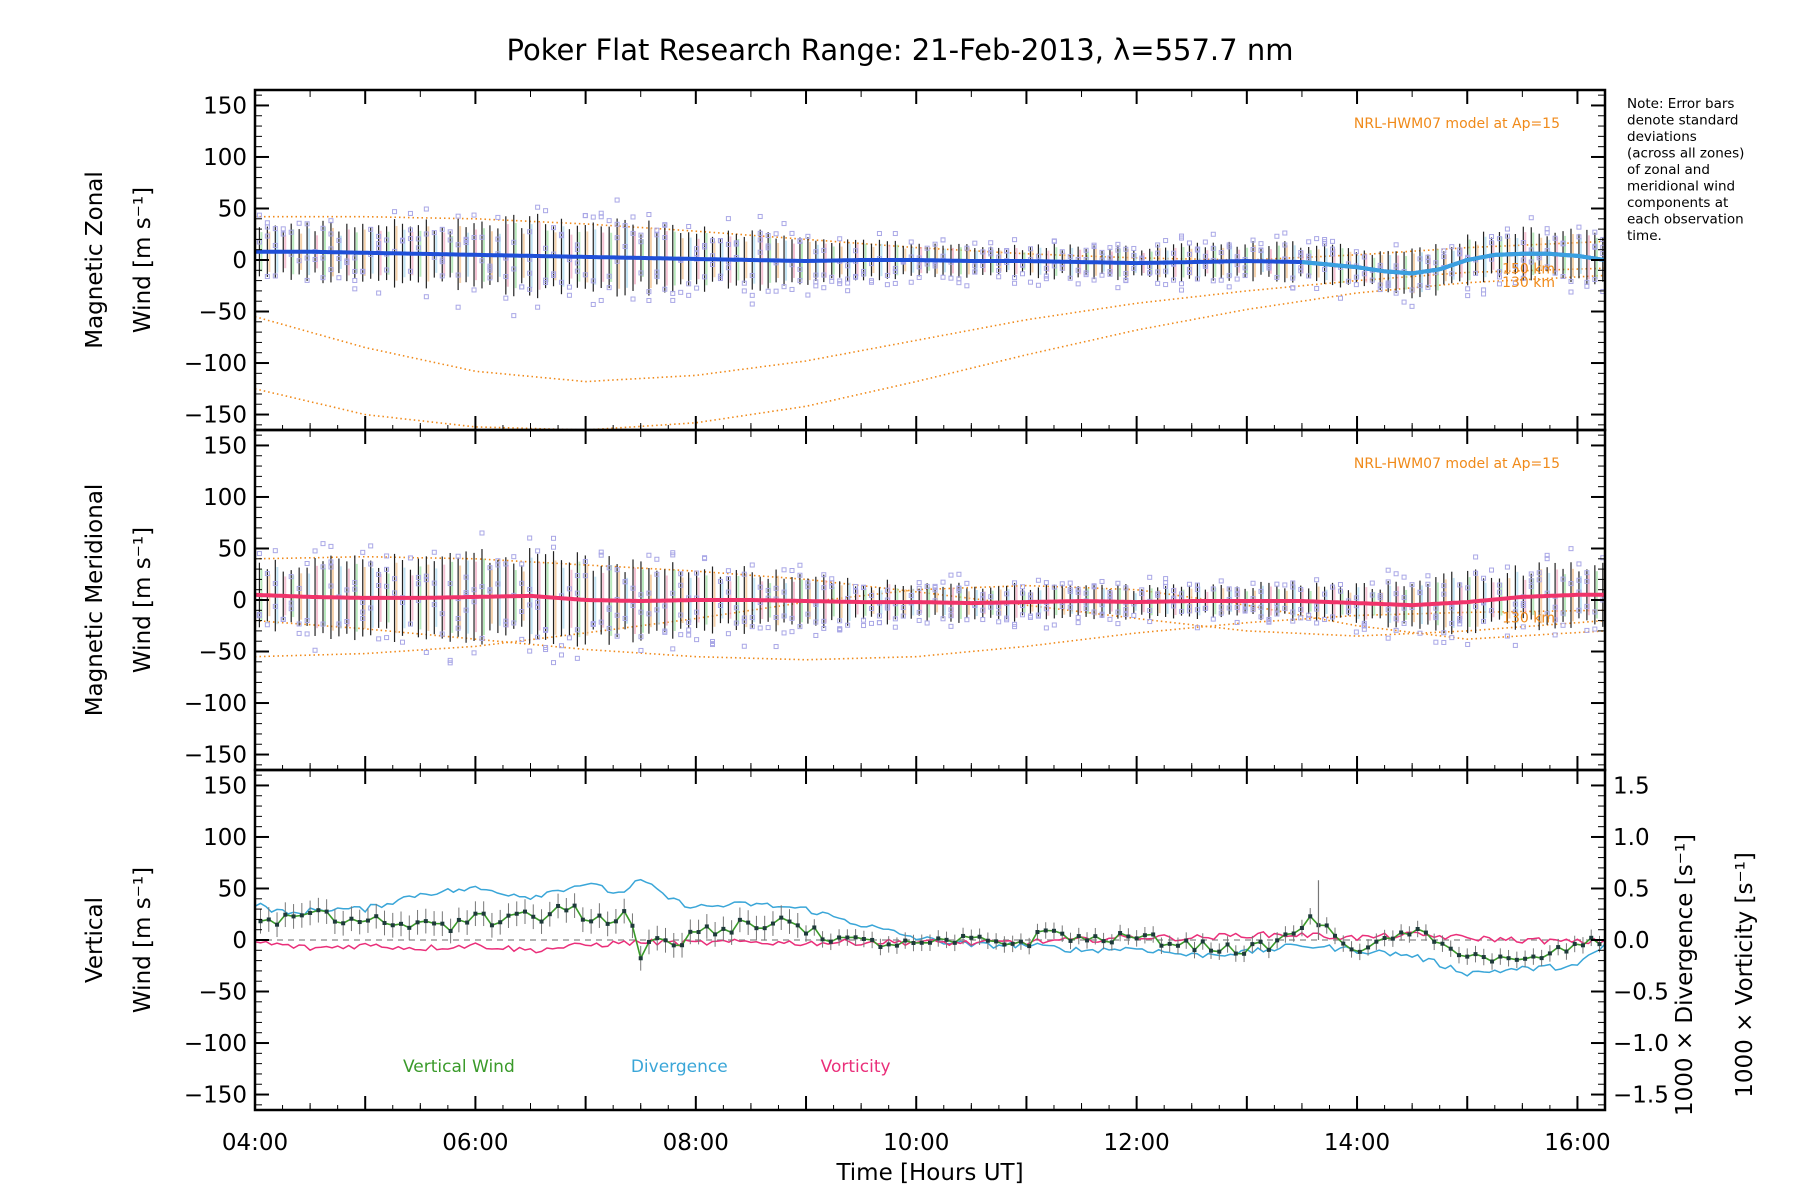 This screenshot has height=1200, width=1800. I want to click on model-label: NRL-HWM07 model at Ap=15, so click(1457, 124).